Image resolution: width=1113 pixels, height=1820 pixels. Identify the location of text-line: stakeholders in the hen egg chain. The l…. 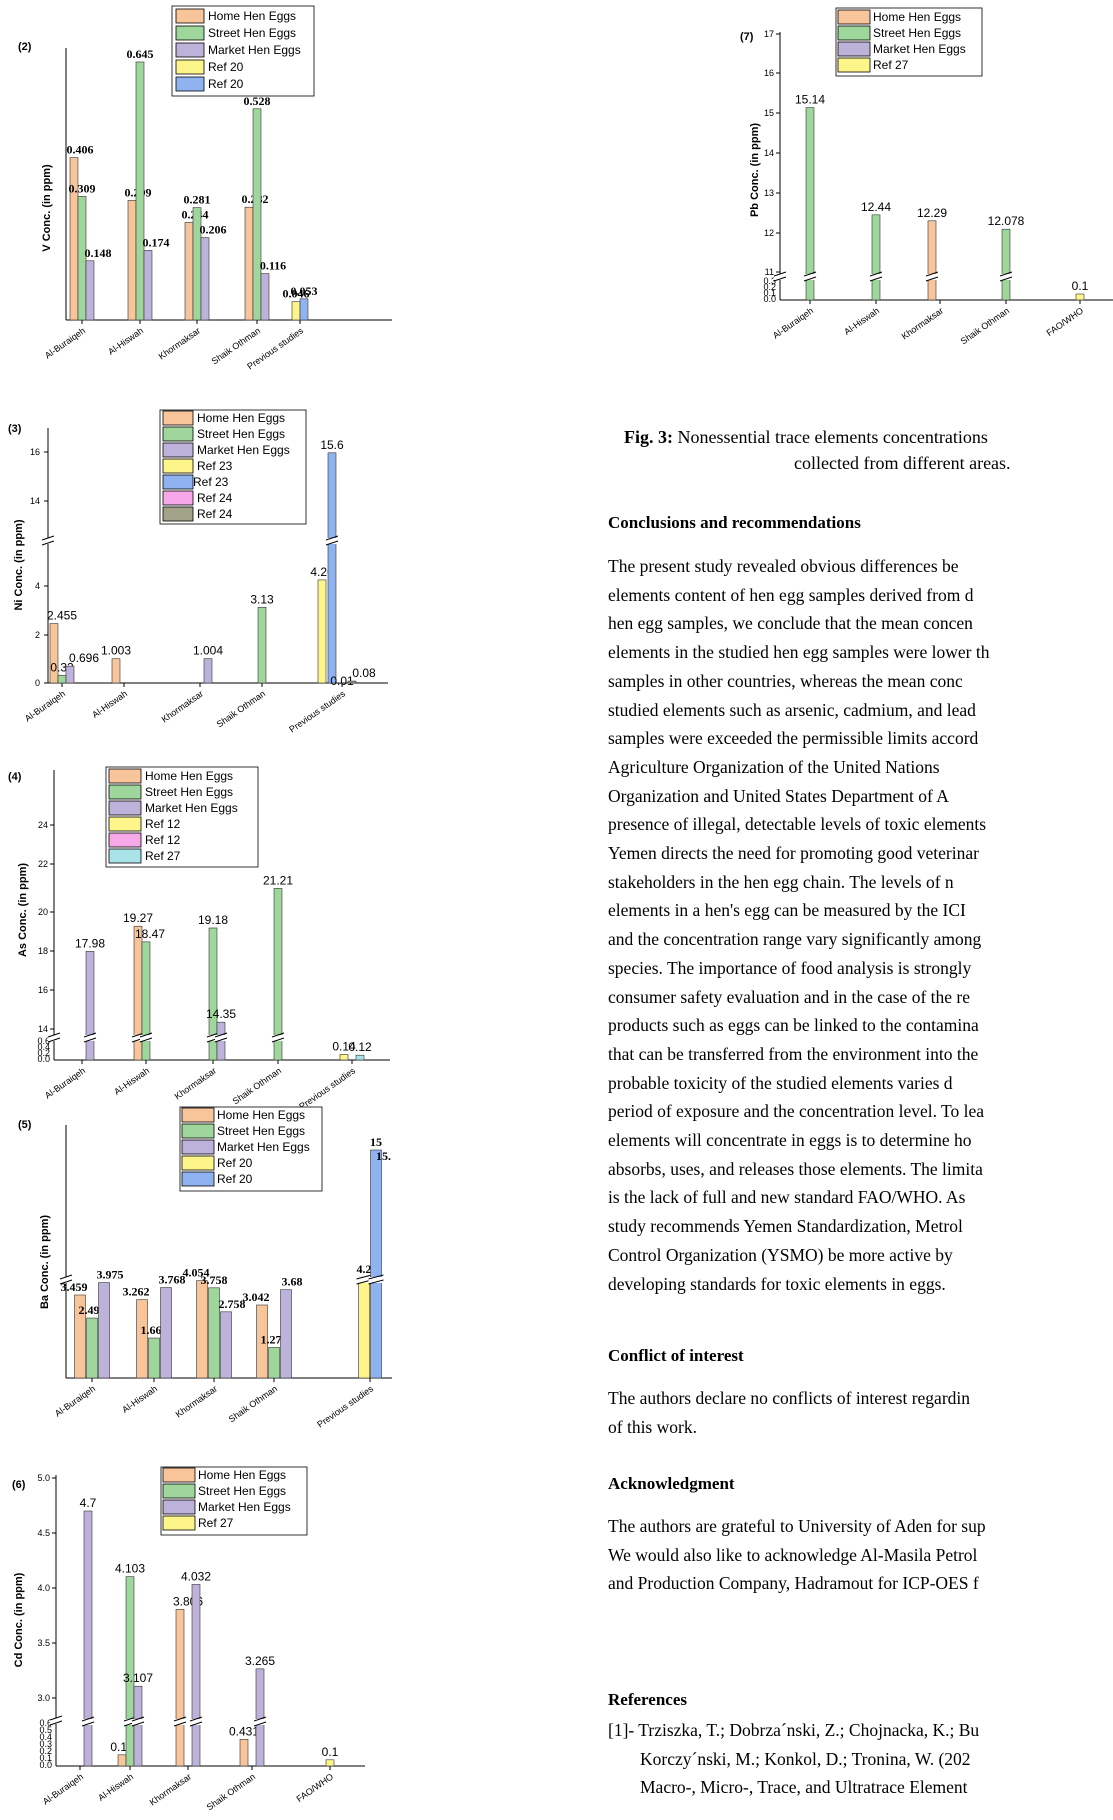
(781, 881).